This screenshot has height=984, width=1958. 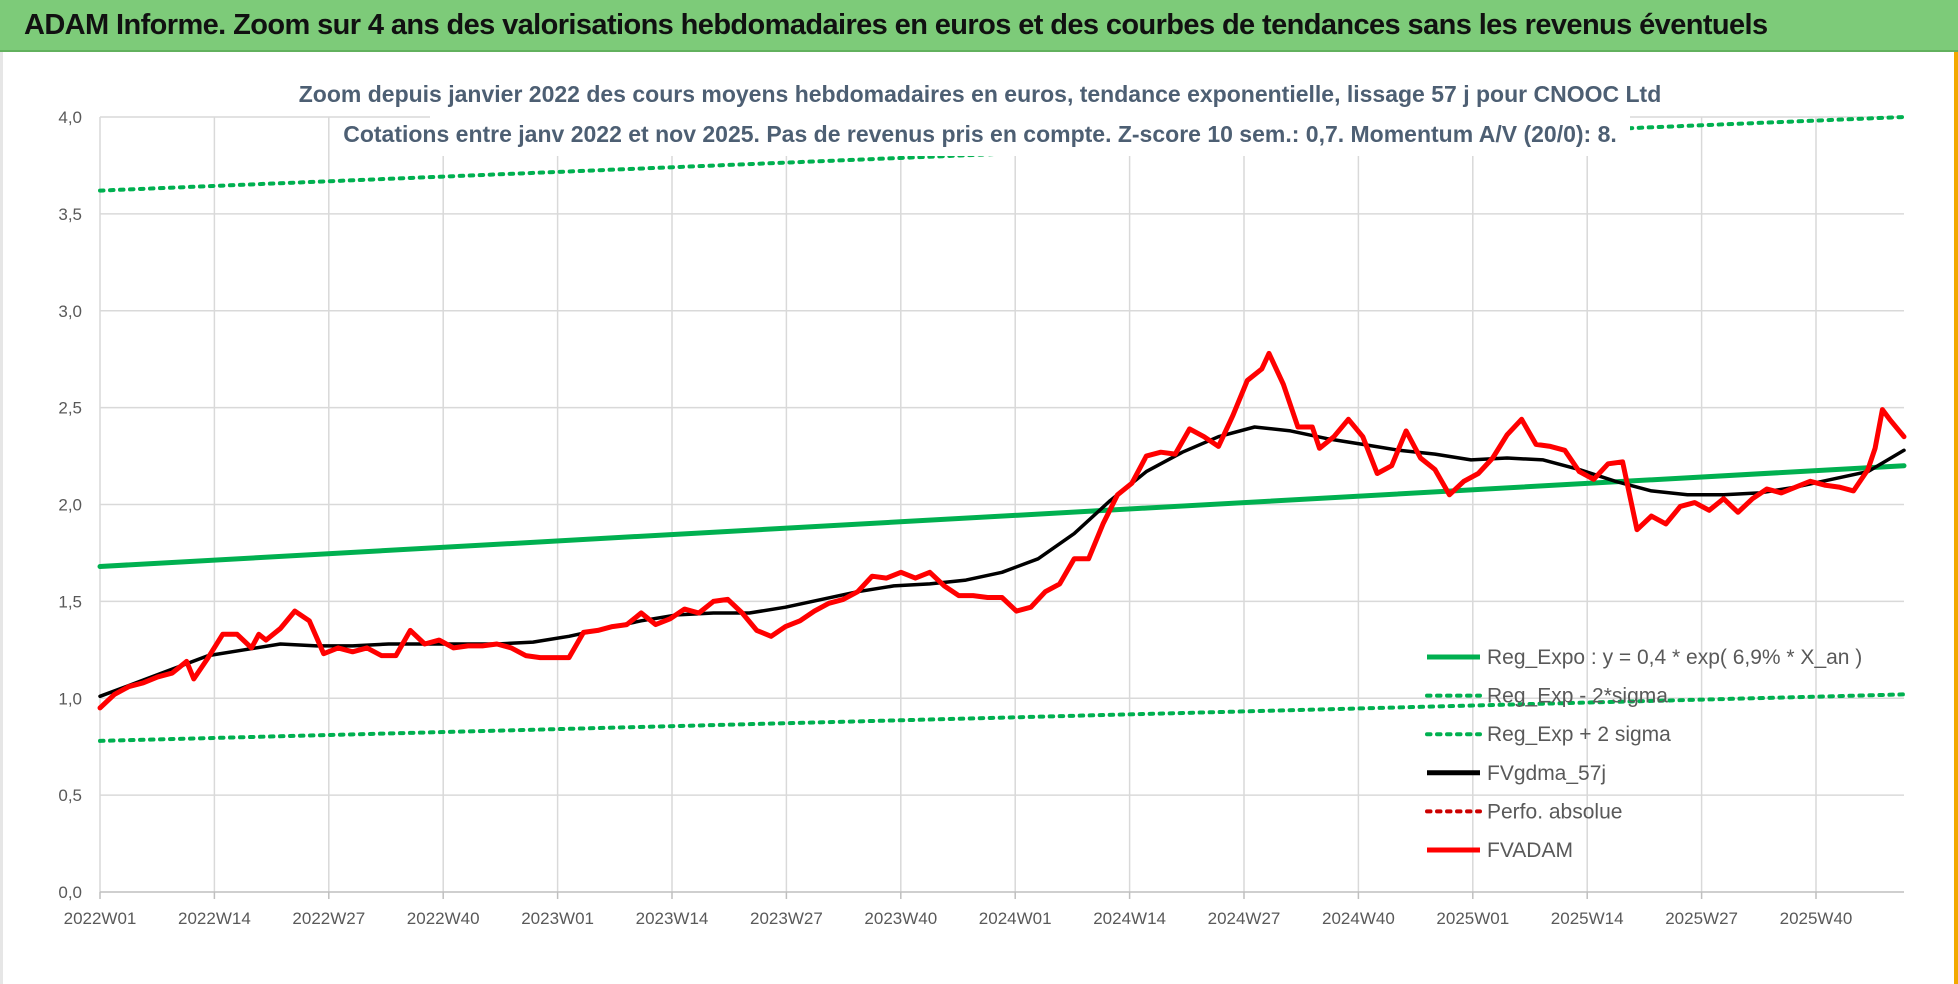 I want to click on x-tick-label-15: 2025W40, so click(x=1816, y=918).